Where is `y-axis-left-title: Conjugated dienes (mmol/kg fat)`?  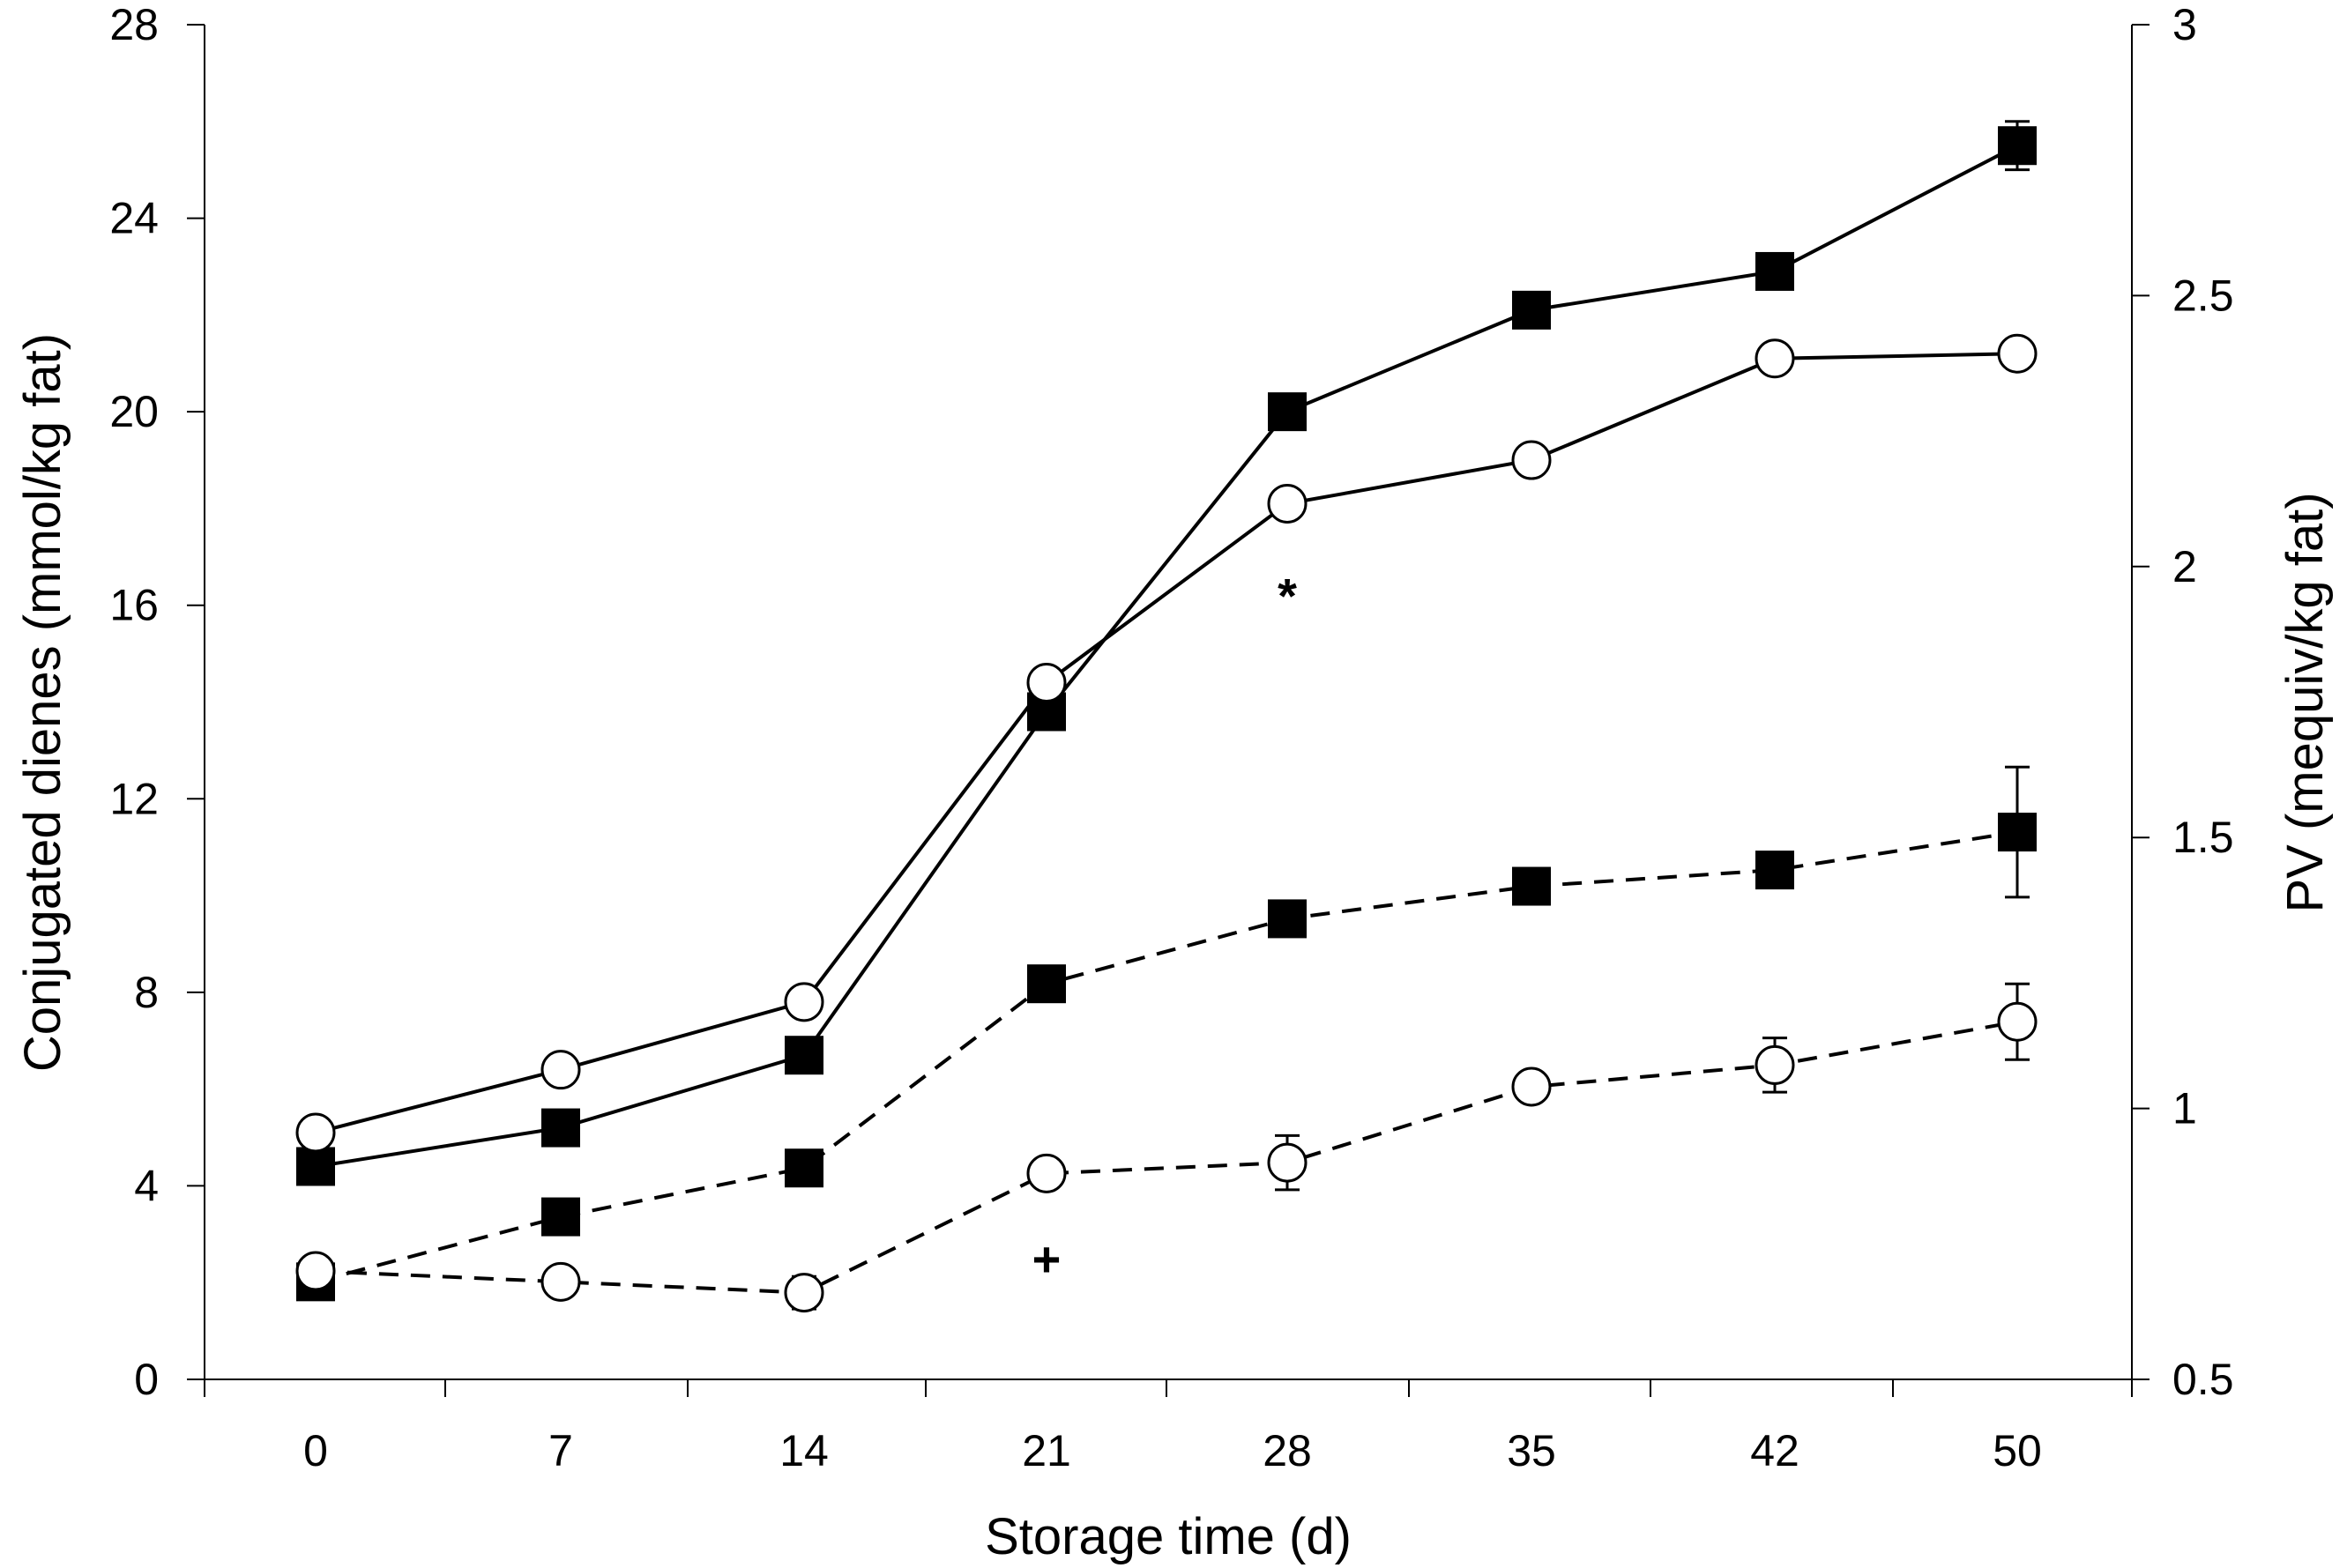 y-axis-left-title: Conjugated dienes (mmol/kg fat) is located at coordinates (42, 702).